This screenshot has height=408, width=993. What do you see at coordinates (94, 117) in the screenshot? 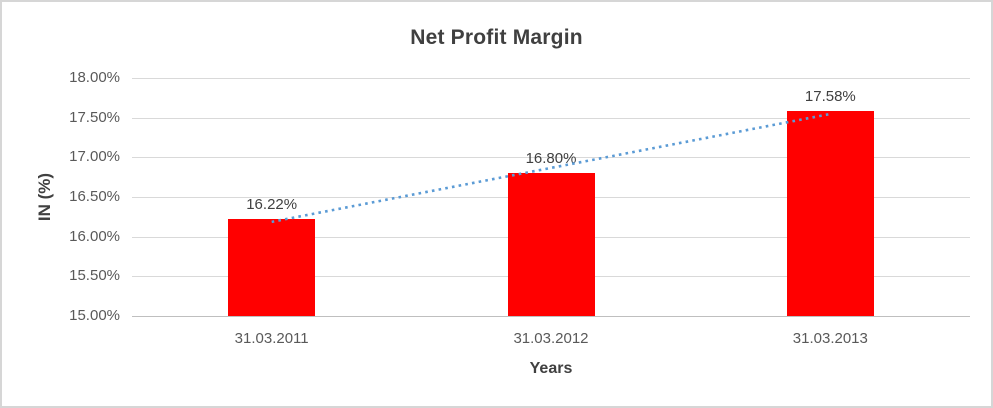
I see `y-tick-label: 17.50%` at bounding box center [94, 117].